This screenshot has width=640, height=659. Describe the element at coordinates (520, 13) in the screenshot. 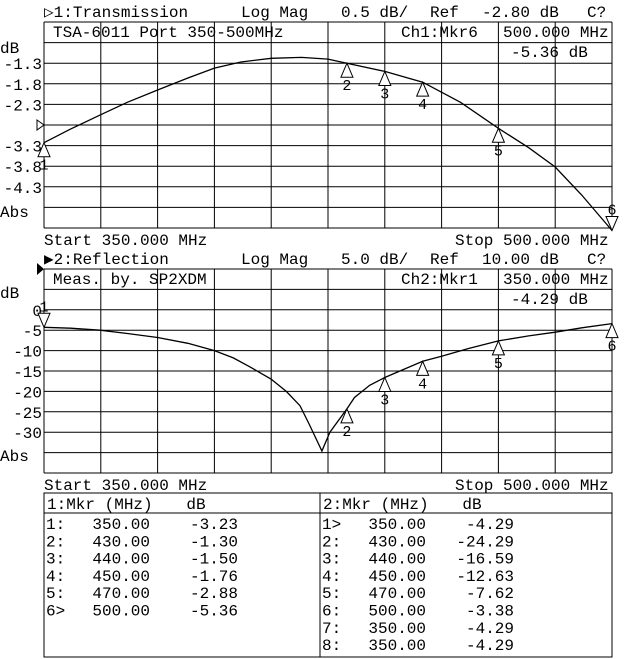

I see `ch1-ref-value: -2.80 dB` at that location.